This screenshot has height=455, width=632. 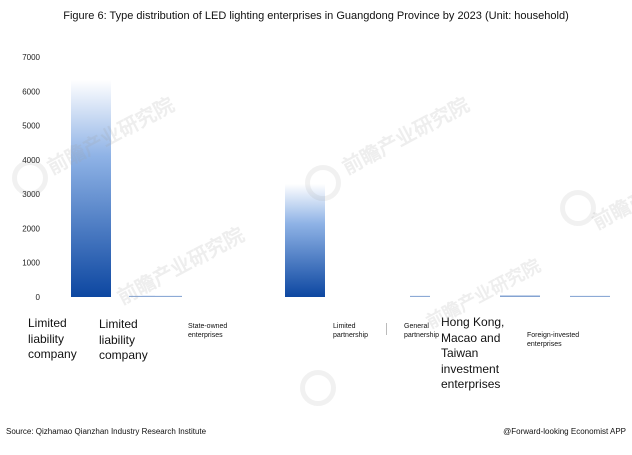 I want to click on divider, so click(x=386, y=329).